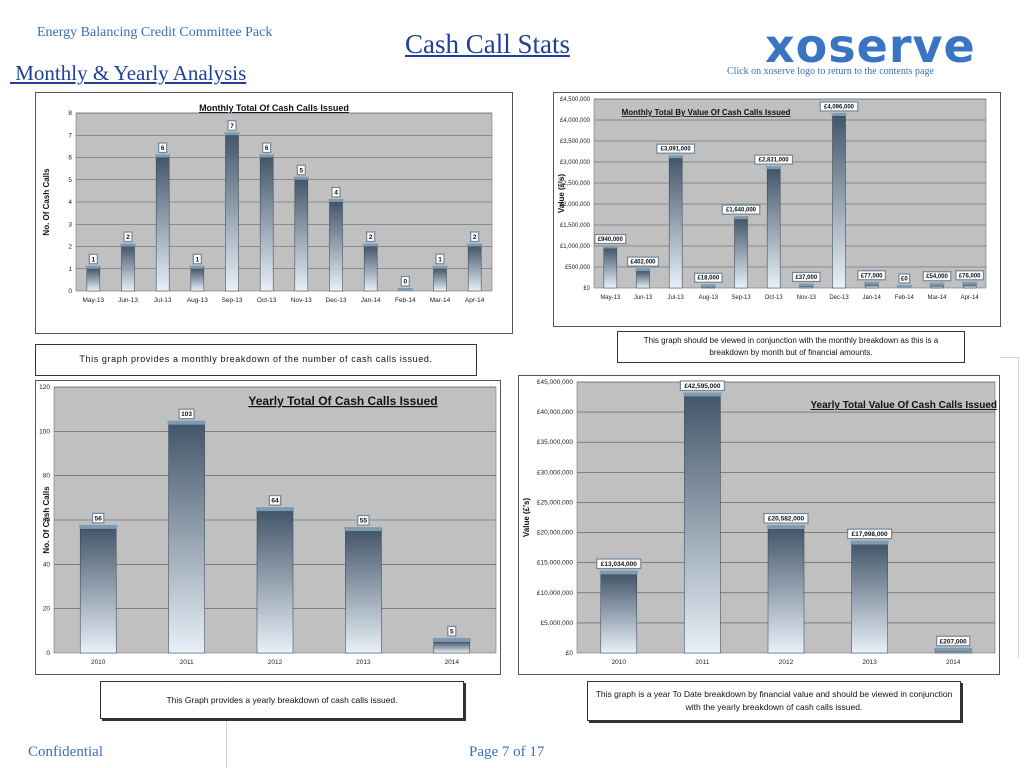  What do you see at coordinates (806, 278) in the screenshot?
I see `data-label: £37,000` at bounding box center [806, 278].